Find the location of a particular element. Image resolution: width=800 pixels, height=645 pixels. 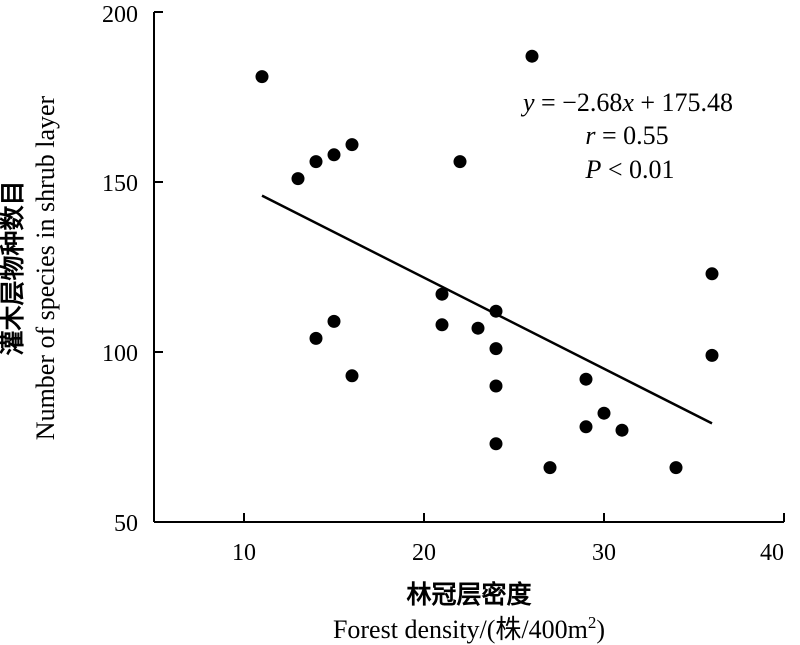

r-value: = 0.55 is located at coordinates (631, 135).